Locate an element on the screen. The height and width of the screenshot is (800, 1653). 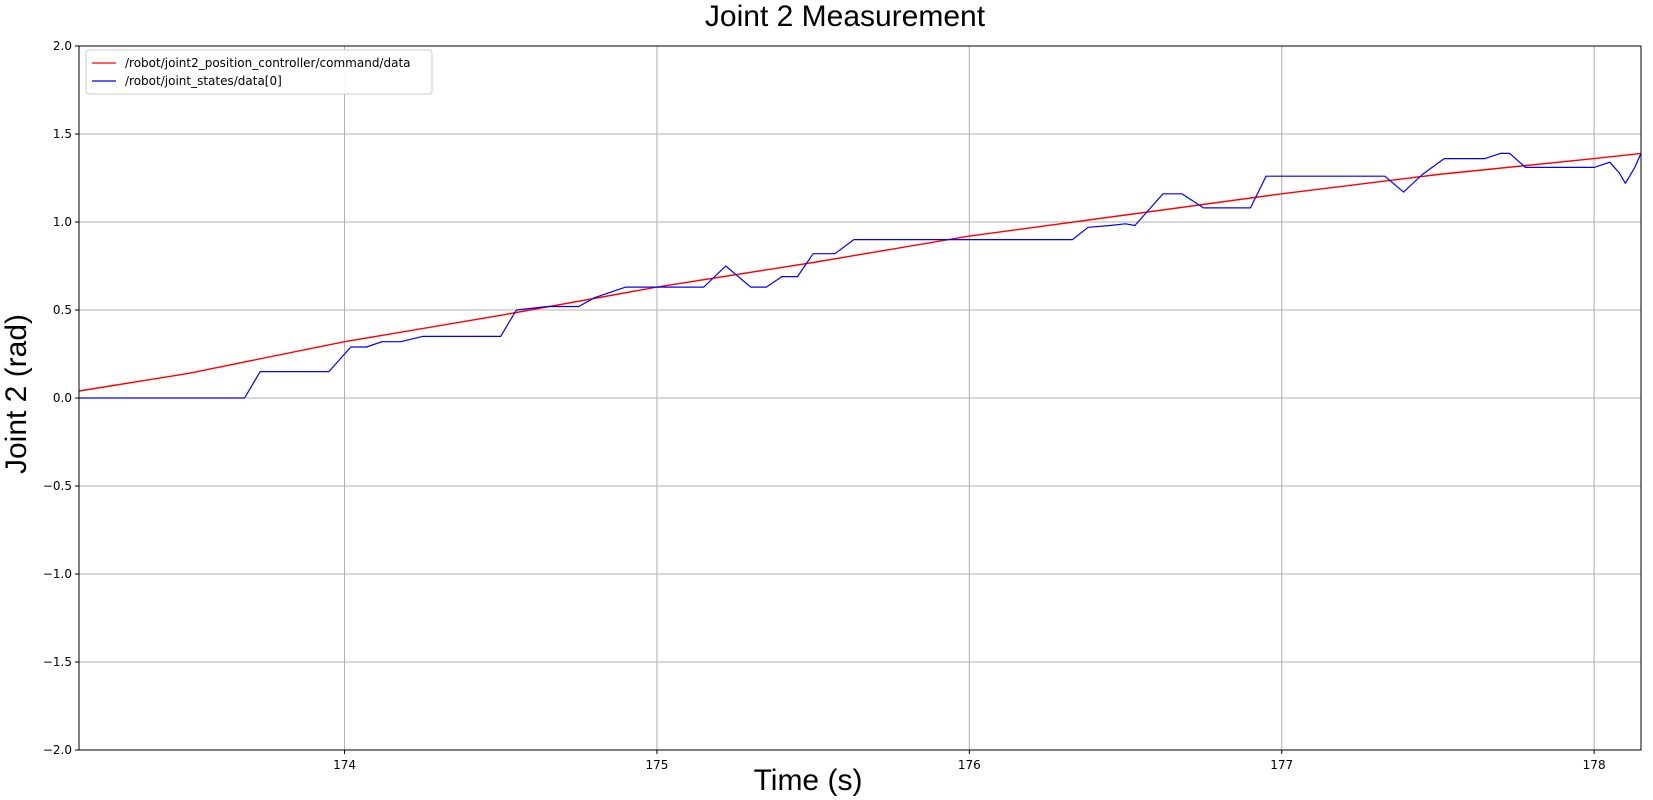
y-tick-label: 0.0 is located at coordinates (62, 398).